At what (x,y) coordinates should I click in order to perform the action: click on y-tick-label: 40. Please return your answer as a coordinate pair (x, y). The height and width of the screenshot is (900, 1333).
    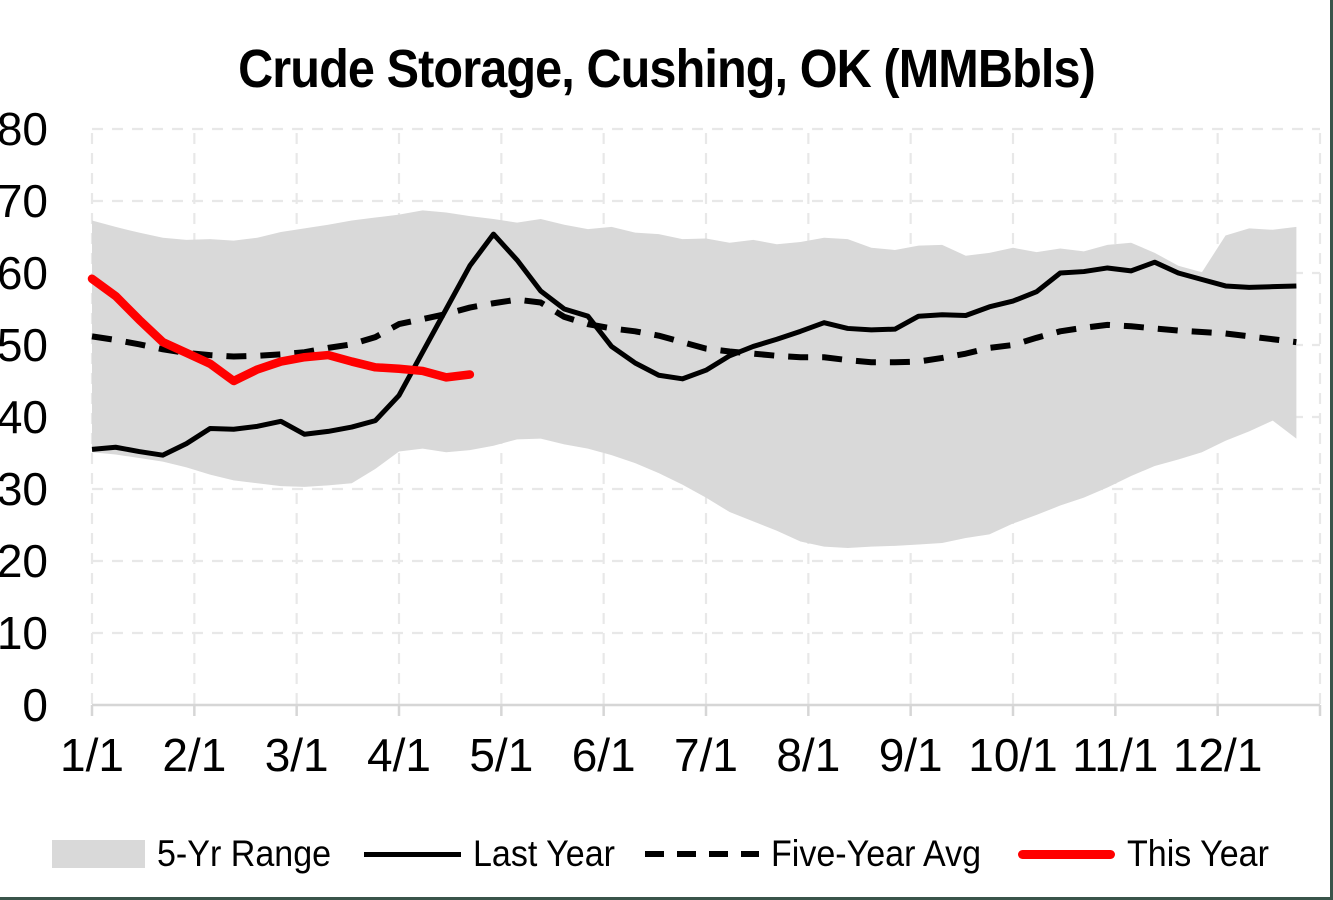
    Looking at the image, I should click on (24, 417).